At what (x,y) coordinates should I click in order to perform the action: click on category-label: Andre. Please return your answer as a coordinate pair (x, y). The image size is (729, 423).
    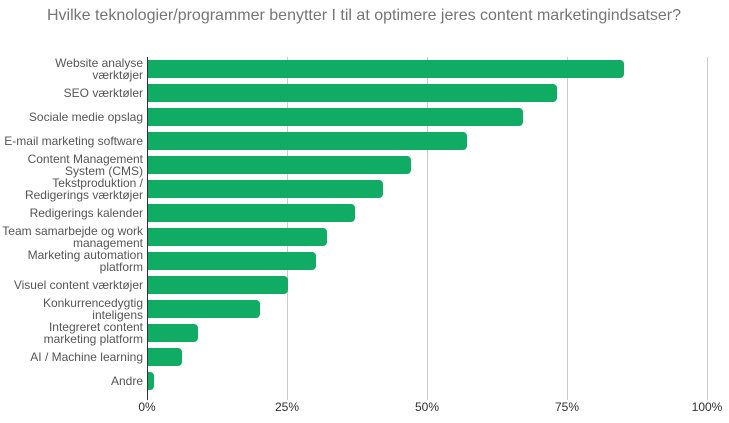
    Looking at the image, I should click on (126, 381).